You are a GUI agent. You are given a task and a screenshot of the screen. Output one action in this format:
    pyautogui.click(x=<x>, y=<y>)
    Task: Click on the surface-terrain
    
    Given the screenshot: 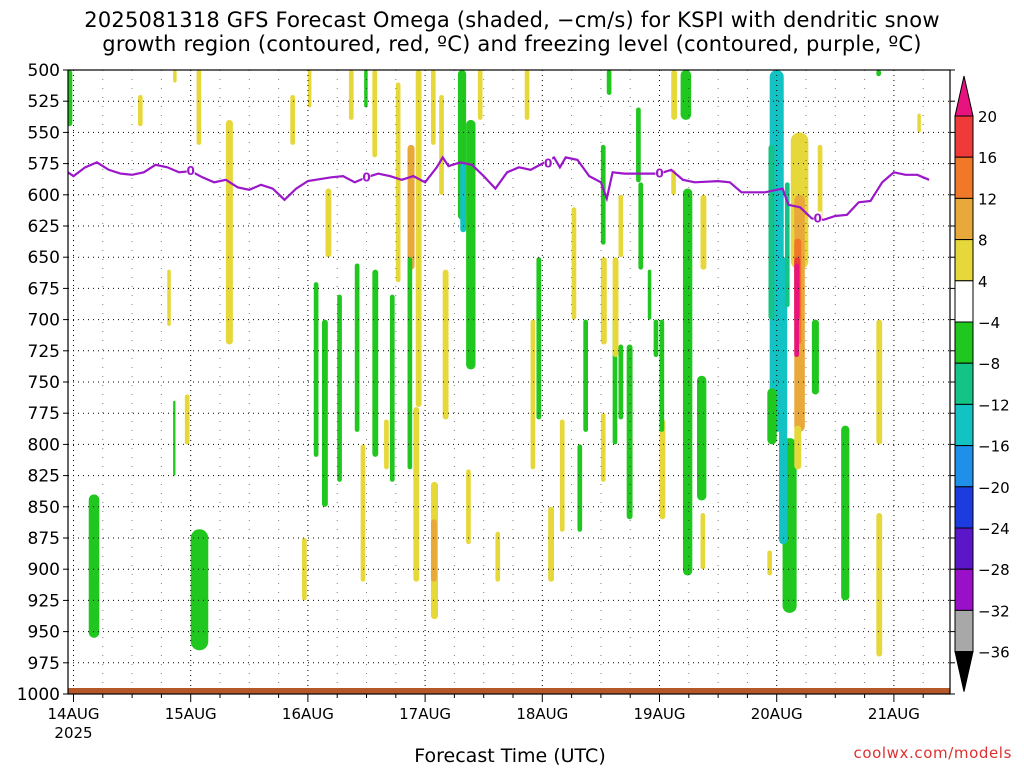 What is the action you would take?
    pyautogui.click(x=509, y=691)
    